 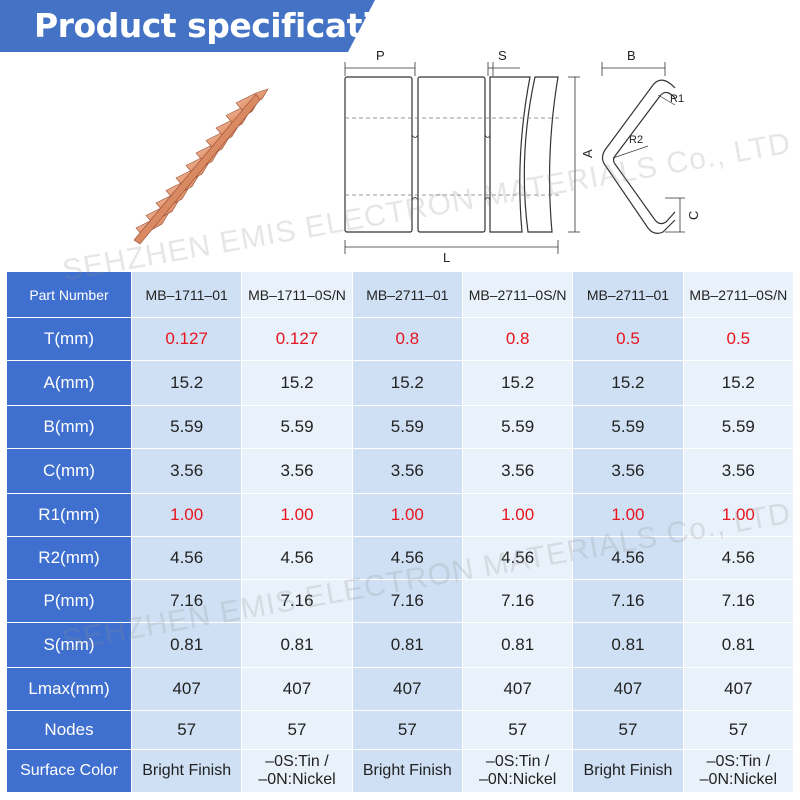 I want to click on row-label: S(mm), so click(x=69, y=645).